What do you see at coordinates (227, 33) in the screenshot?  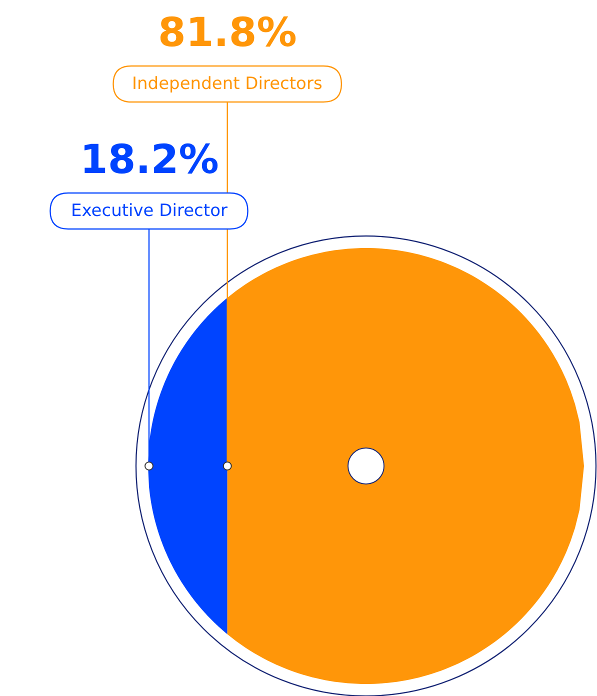 I see `data-label: 81.8%` at bounding box center [227, 33].